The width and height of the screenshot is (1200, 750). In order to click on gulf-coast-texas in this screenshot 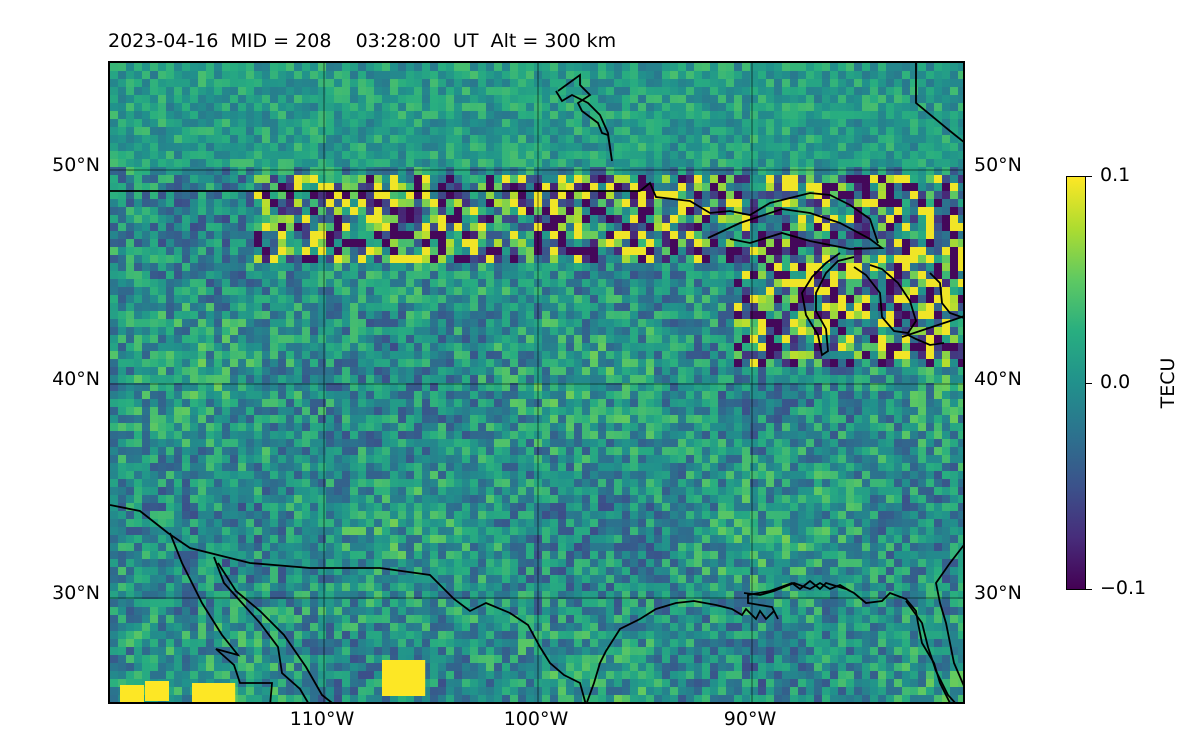, I will do `click(768, 640)`.